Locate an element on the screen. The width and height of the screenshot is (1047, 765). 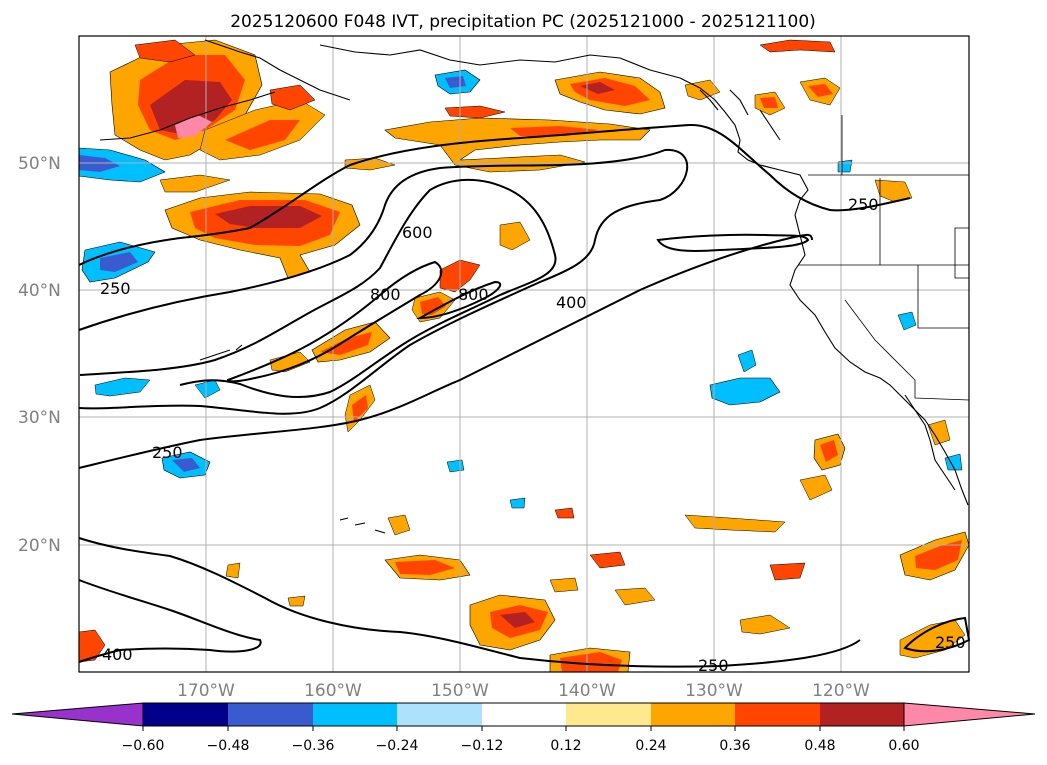
lon-label: 140°W is located at coordinates (587, 691).